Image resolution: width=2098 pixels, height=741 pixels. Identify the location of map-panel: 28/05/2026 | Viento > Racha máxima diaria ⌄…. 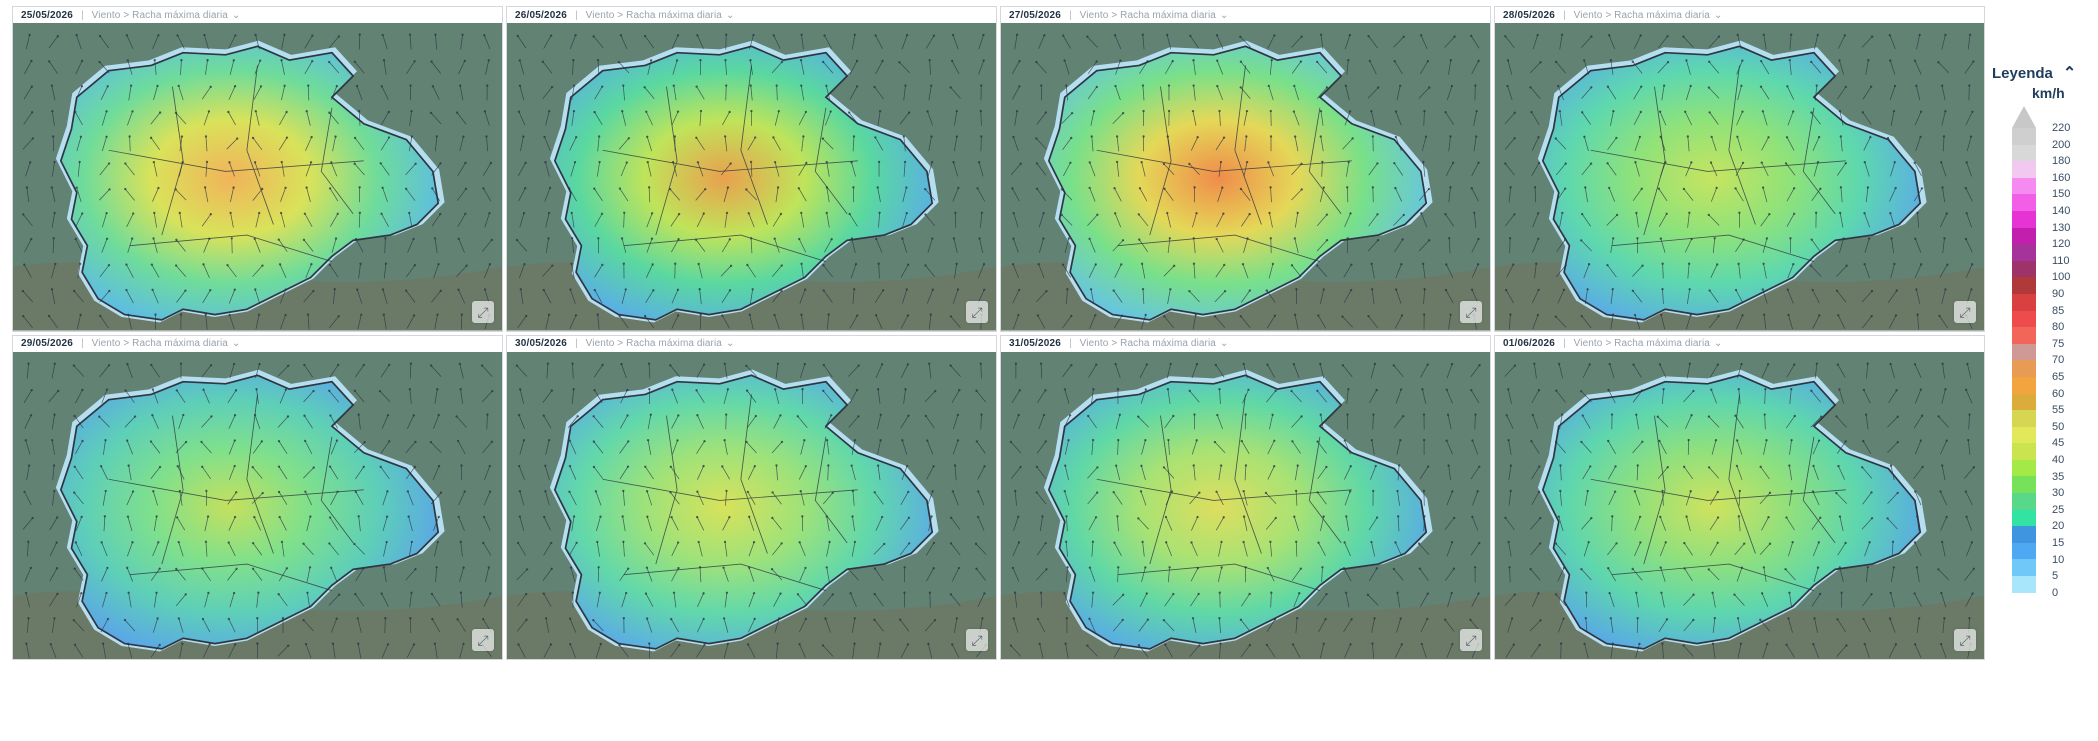
(1739, 169).